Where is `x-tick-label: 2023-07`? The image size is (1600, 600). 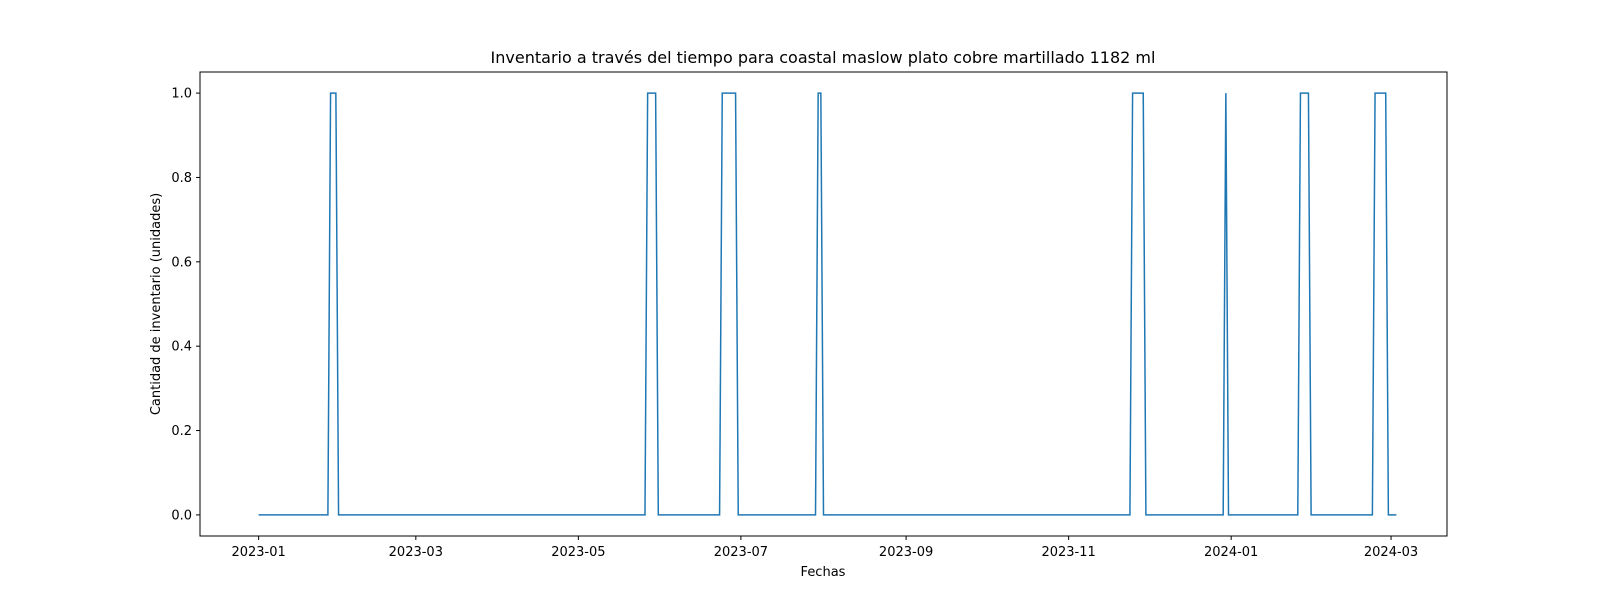 x-tick-label: 2023-07 is located at coordinates (741, 552).